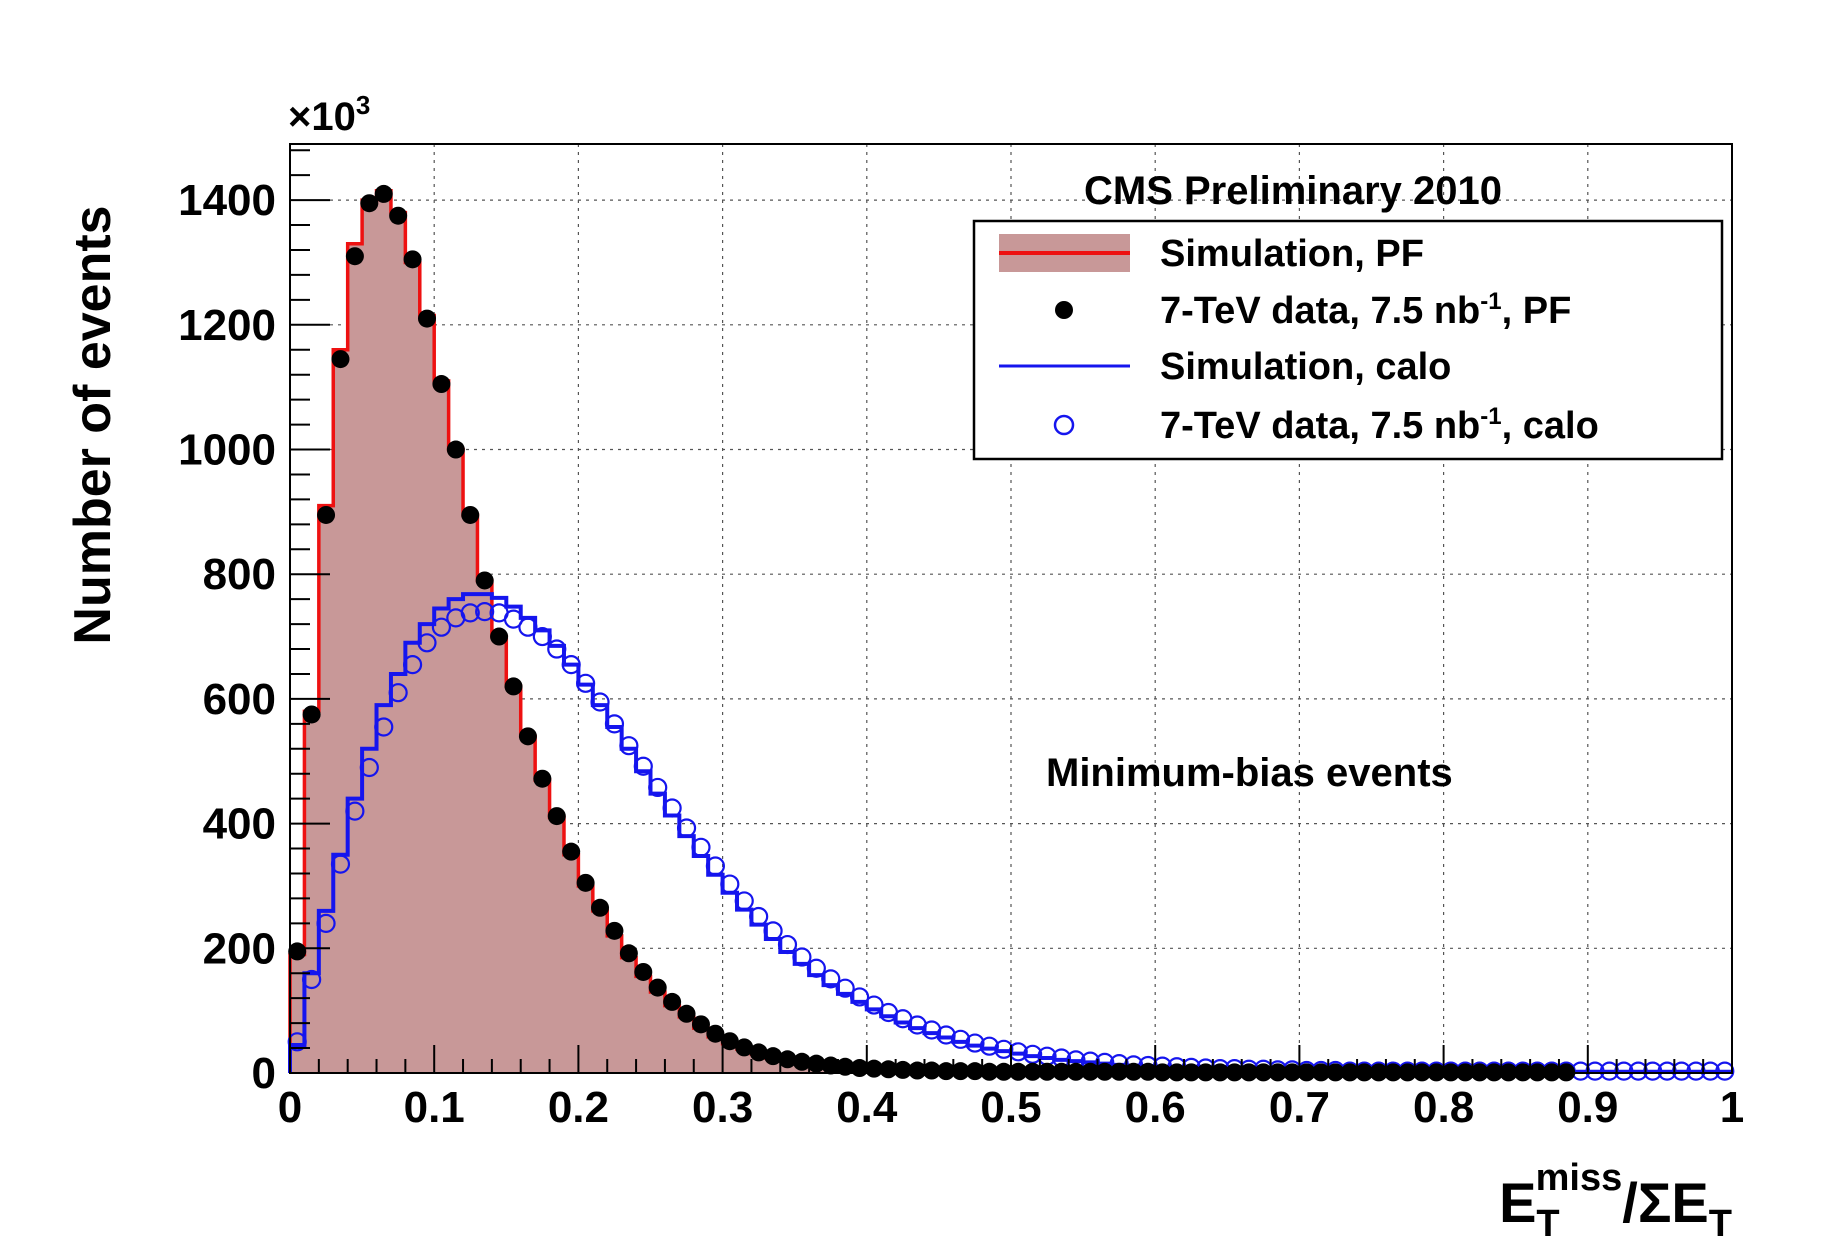  What do you see at coordinates (434, 1107) in the screenshot?
I see `x-tick-label: 0.1` at bounding box center [434, 1107].